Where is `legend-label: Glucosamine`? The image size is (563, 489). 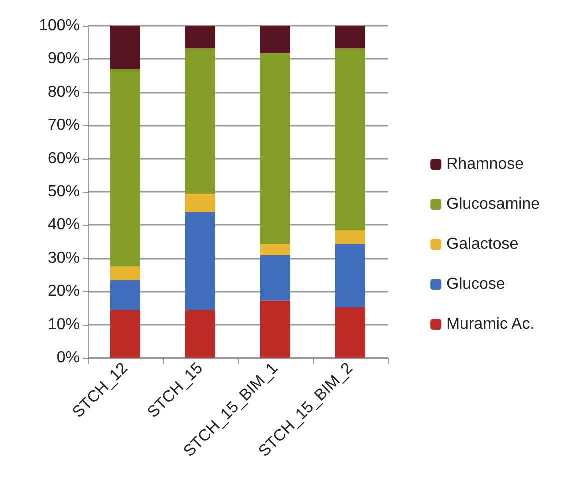
legend-label: Glucosamine is located at coordinates (493, 204).